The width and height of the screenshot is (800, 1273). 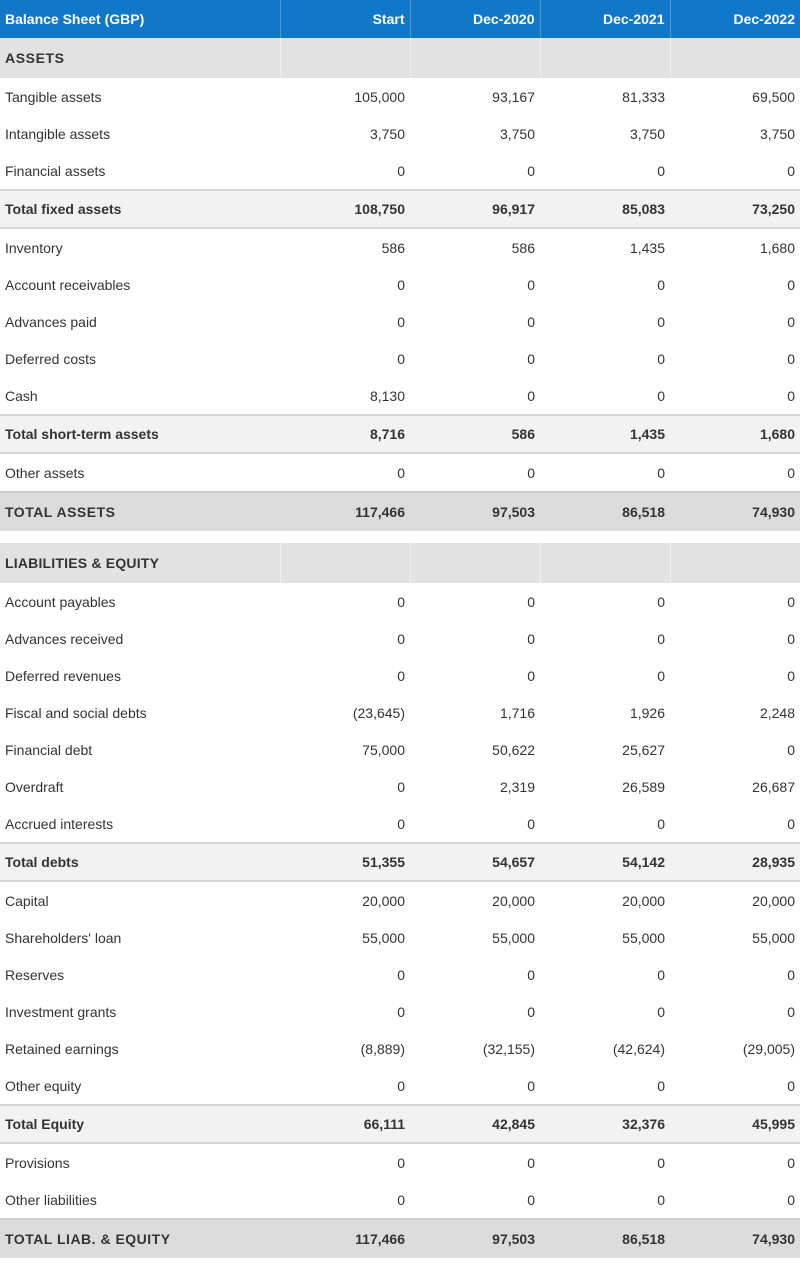 I want to click on cell-value: 1,926, so click(x=647, y=712).